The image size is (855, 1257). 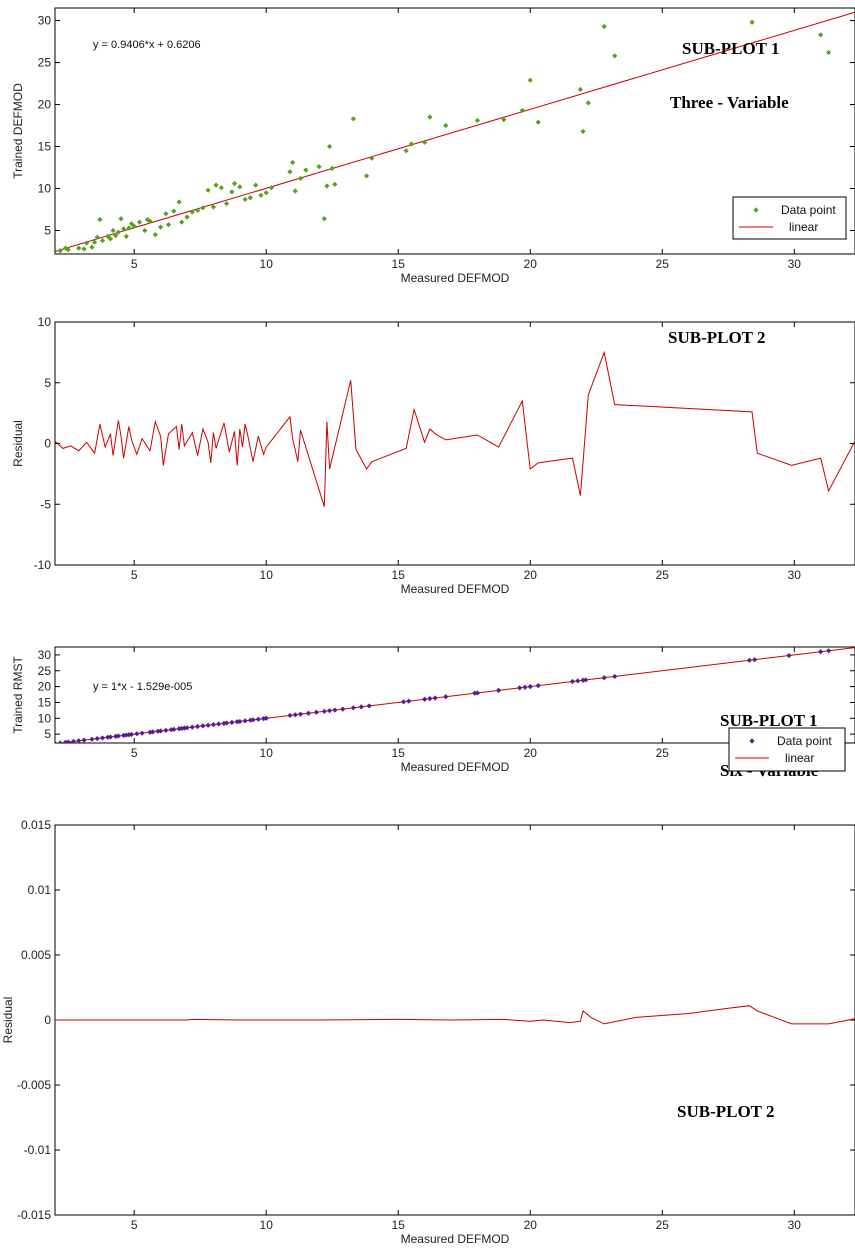 I want to click on y-tick-label: -0.01, so click(x=38, y=1150).